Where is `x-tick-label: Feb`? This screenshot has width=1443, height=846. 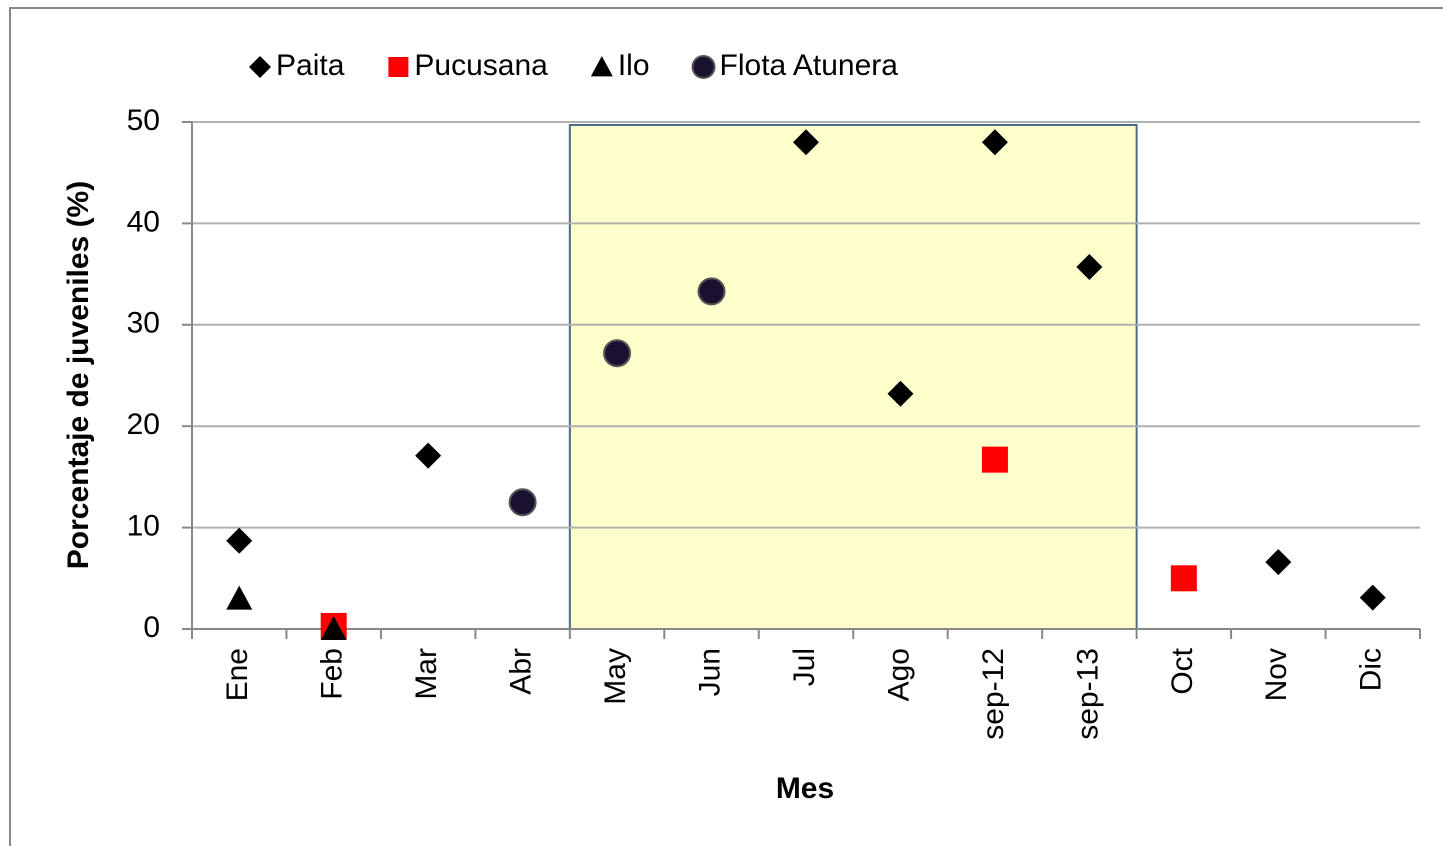
x-tick-label: Feb is located at coordinates (332, 674).